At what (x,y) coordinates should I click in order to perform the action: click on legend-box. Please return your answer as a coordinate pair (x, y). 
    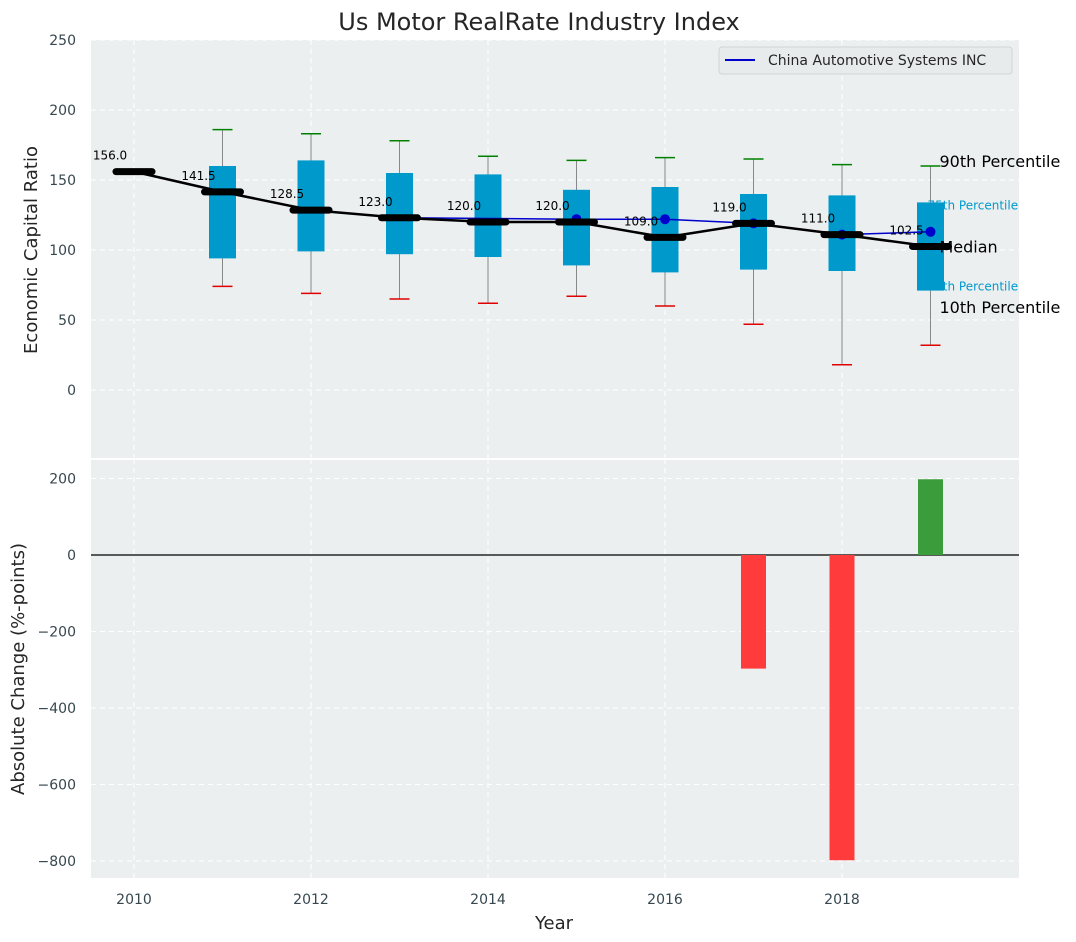
    Looking at the image, I should click on (865, 60).